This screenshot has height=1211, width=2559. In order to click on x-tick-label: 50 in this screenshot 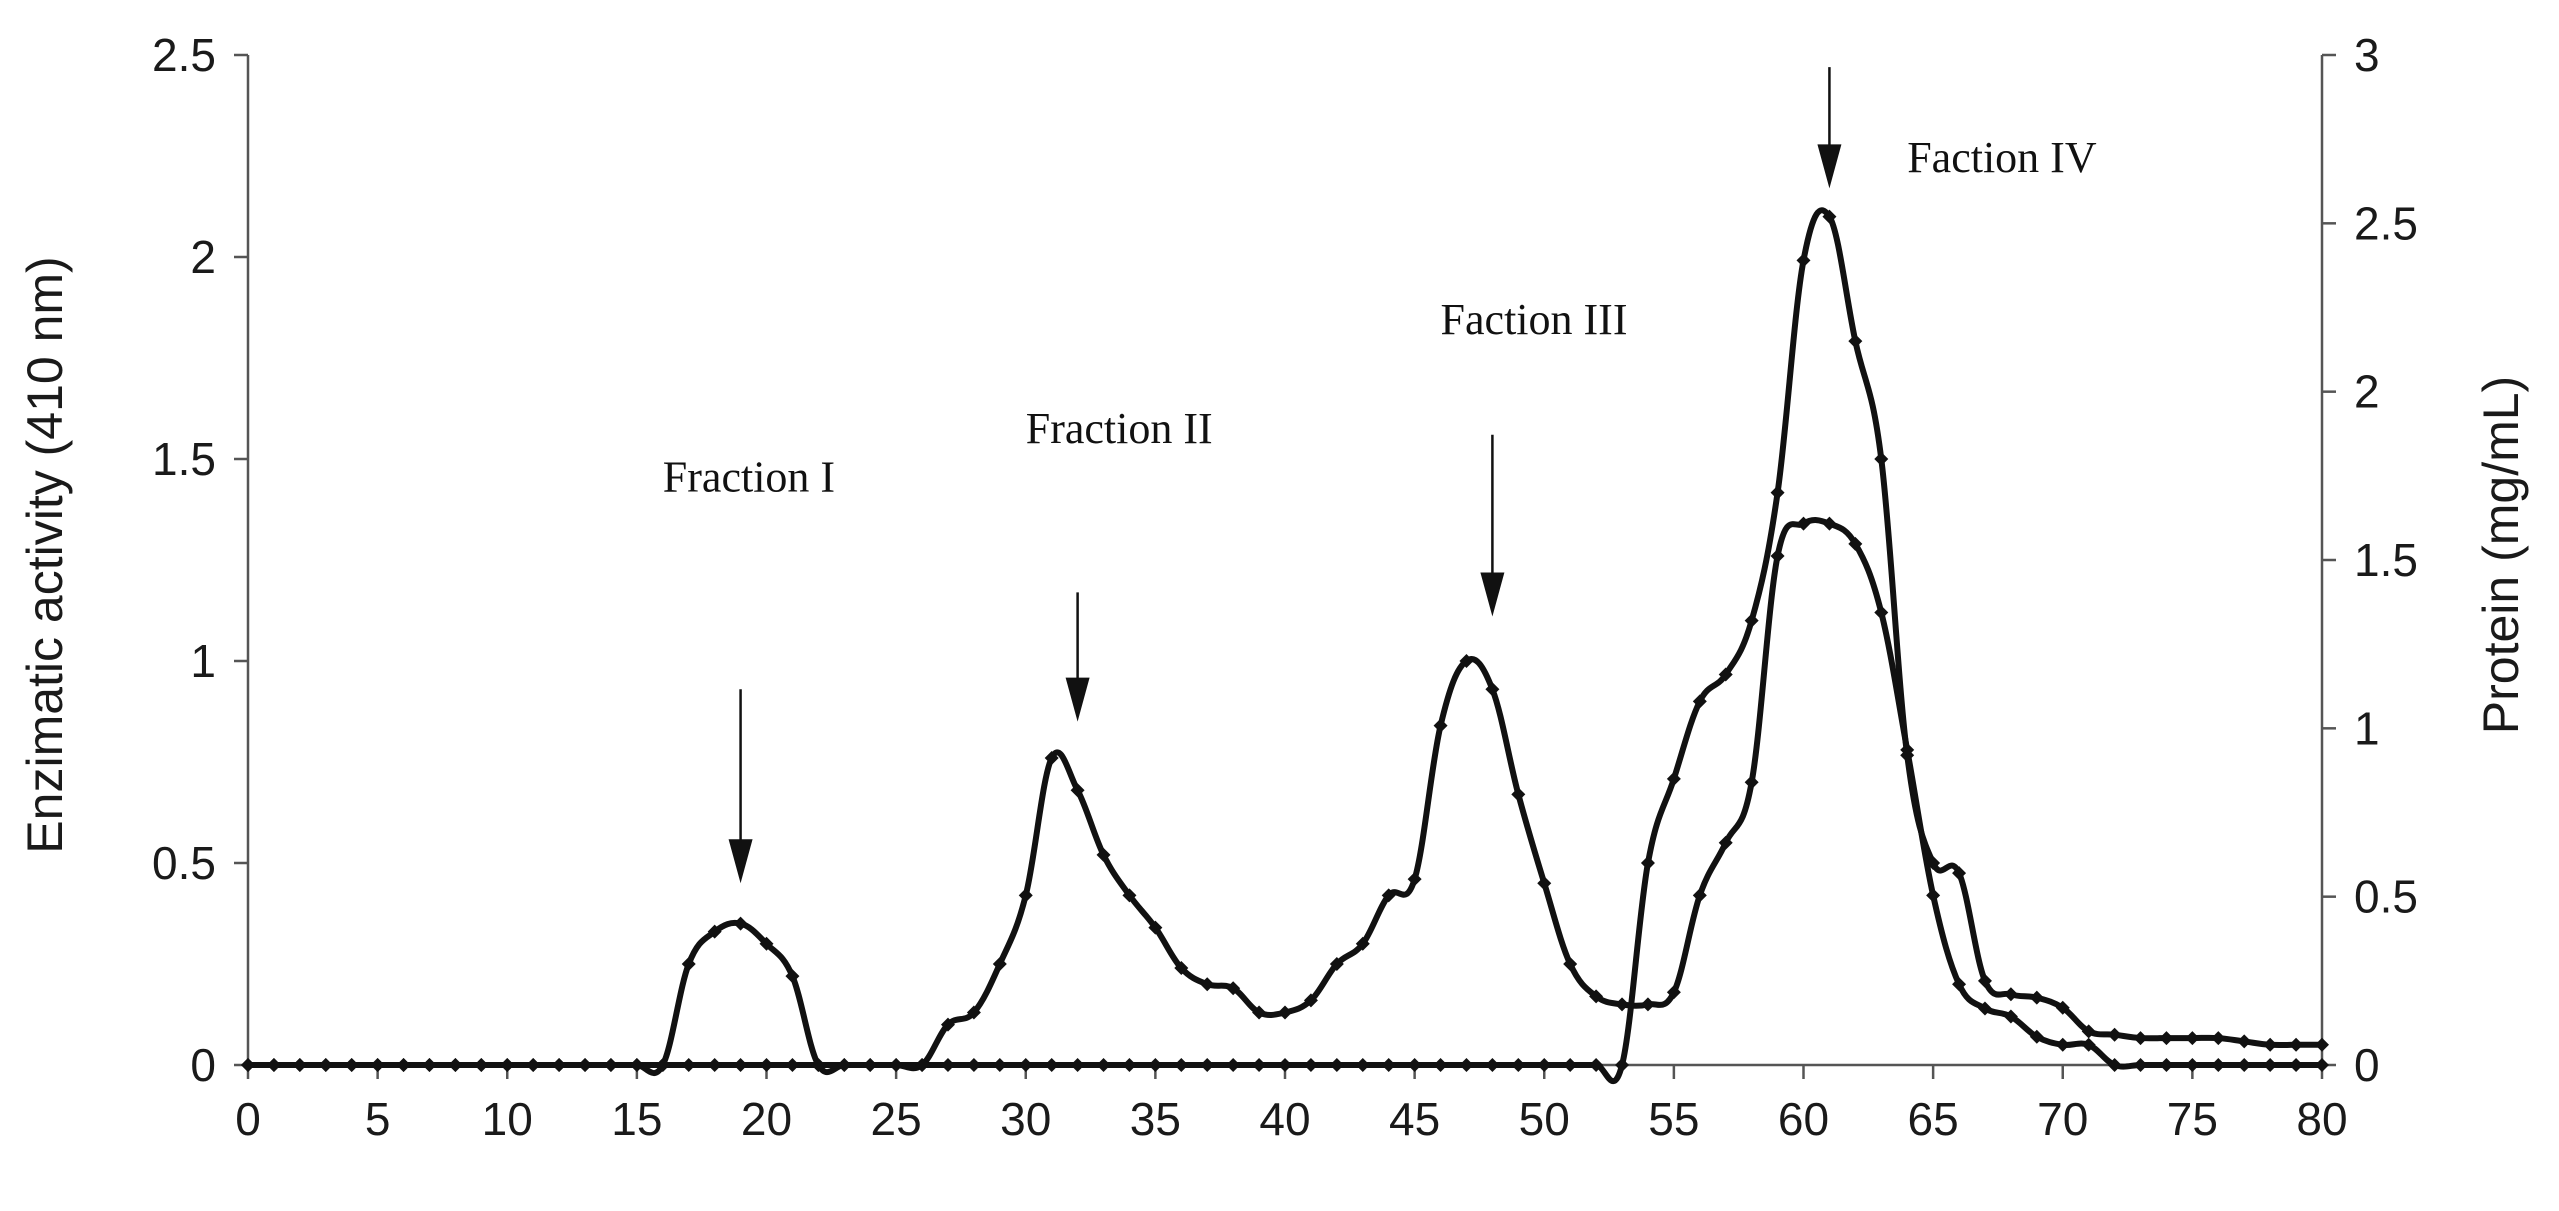, I will do `click(1544, 1119)`.